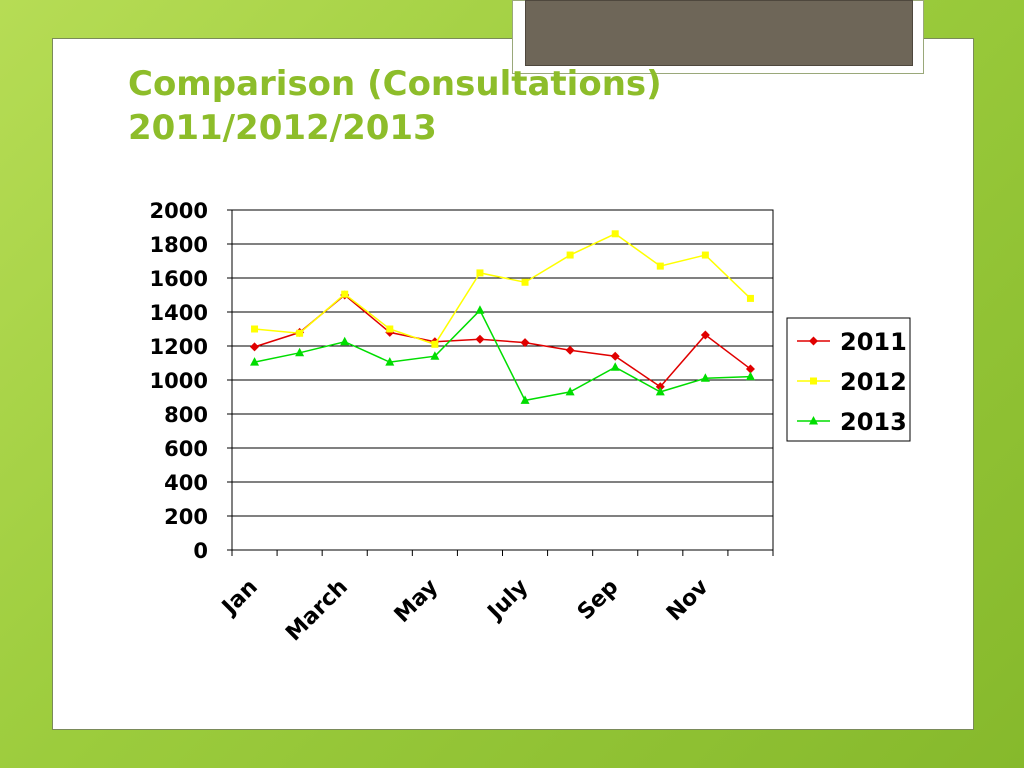 The image size is (1024, 768). What do you see at coordinates (179, 381) in the screenshot?
I see `y-tick-label: 1000` at bounding box center [179, 381].